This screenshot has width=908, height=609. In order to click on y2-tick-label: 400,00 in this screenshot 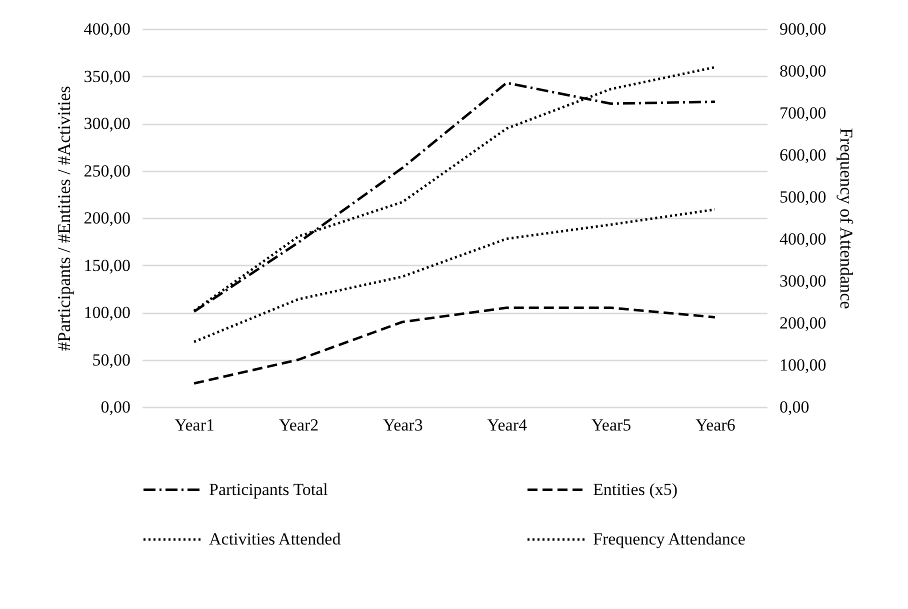, I will do `click(803, 239)`.